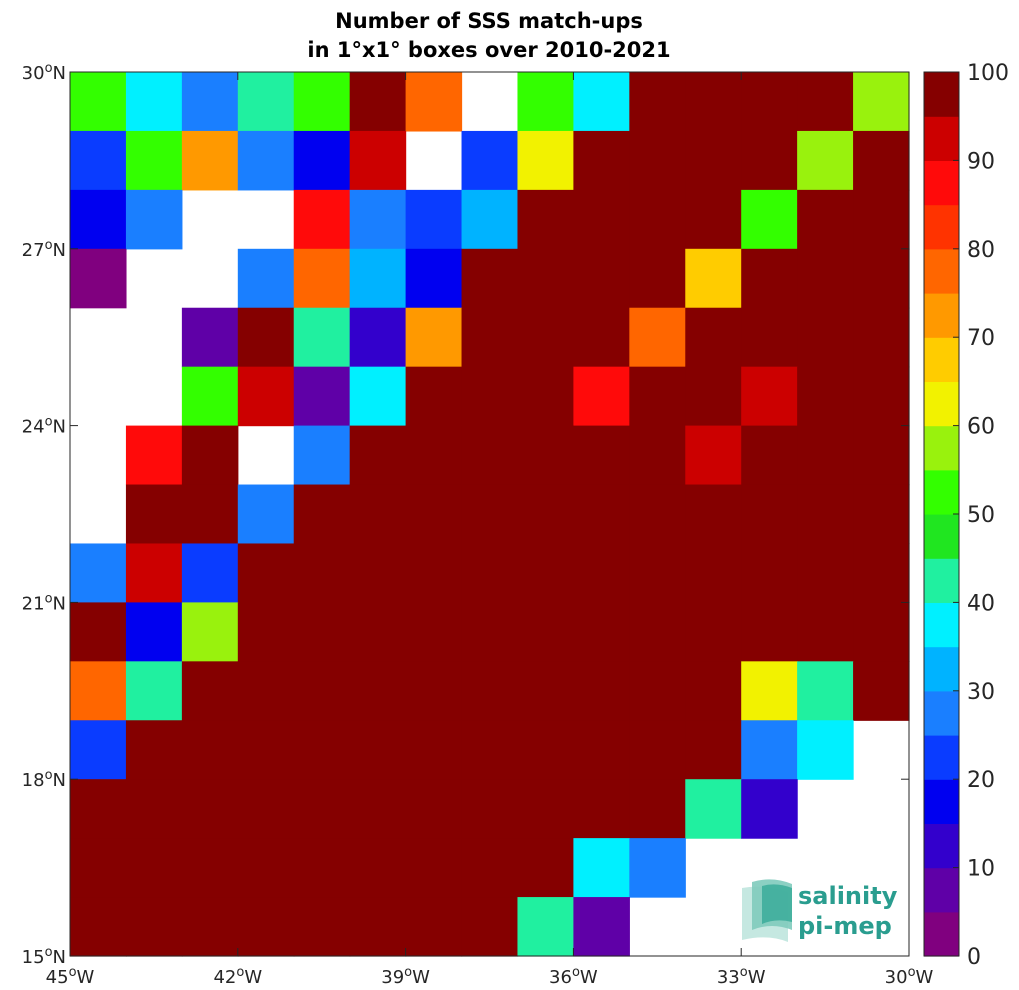 The height and width of the screenshot is (990, 1019). Describe the element at coordinates (237, 976) in the screenshot. I see `x-tick-label: 42oW` at that location.